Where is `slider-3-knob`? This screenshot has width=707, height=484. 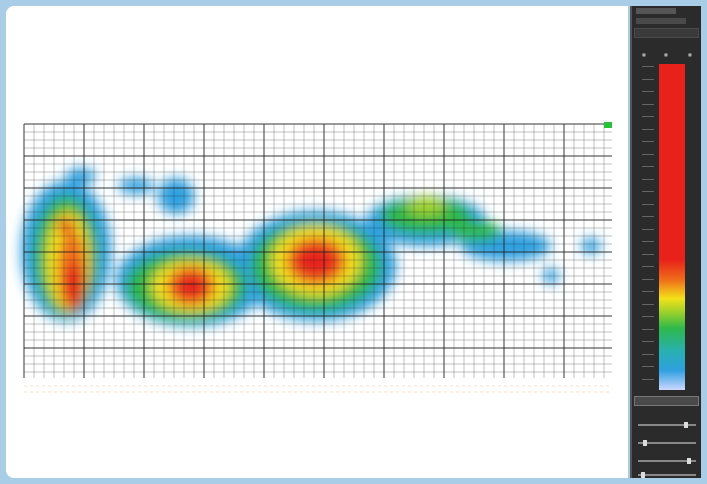 slider-3-knob is located at coordinates (688, 461).